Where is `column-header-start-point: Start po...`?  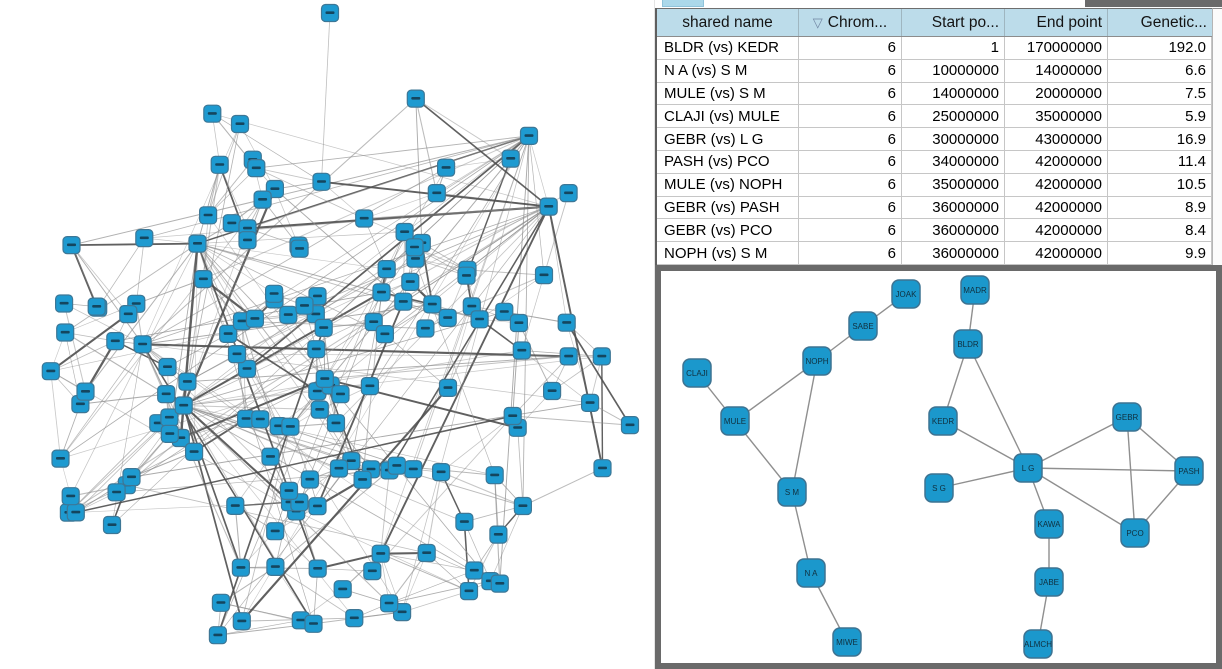
column-header-start-point: Start po... is located at coordinates (953, 22).